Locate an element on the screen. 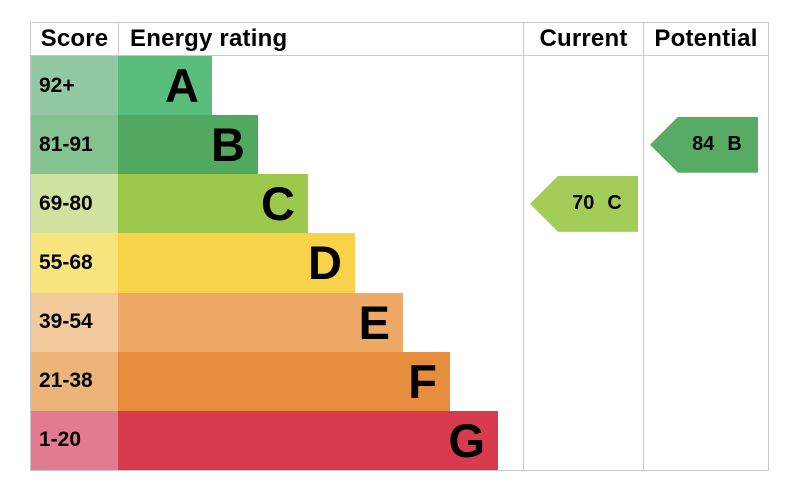  band-a-bar: A is located at coordinates (165, 86).